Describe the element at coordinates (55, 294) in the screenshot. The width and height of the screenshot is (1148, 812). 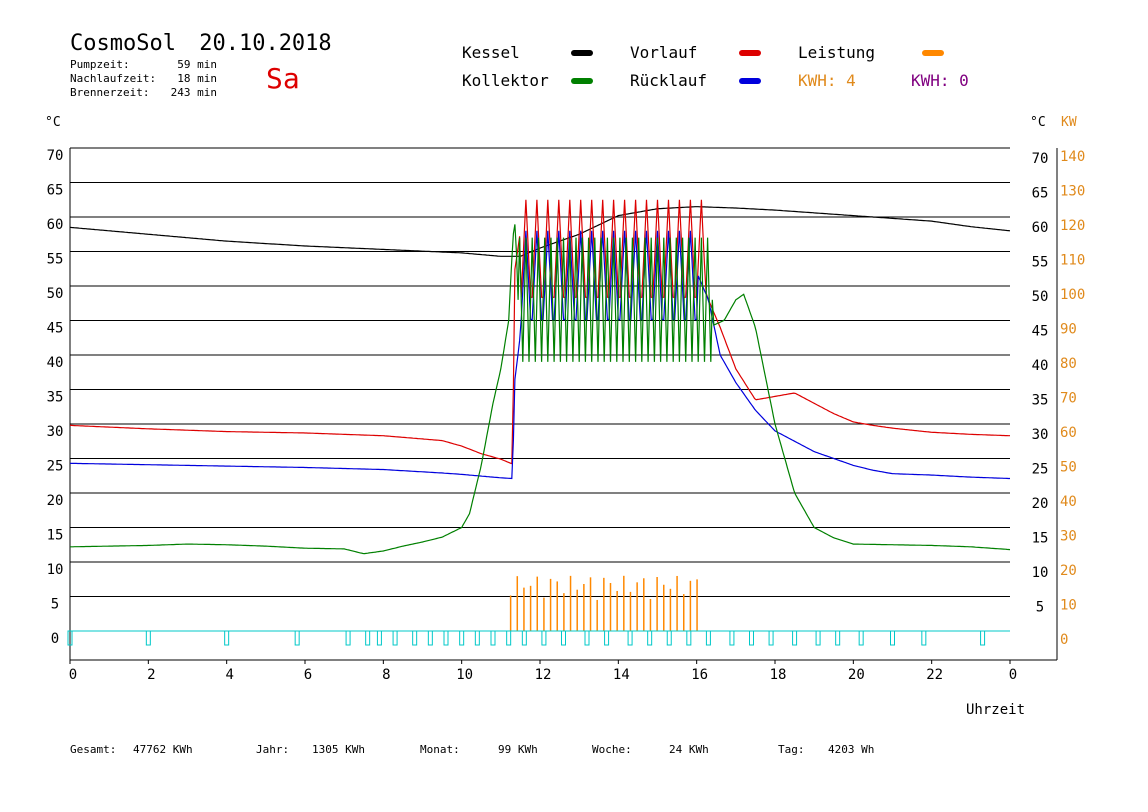
I see `y-tick-left: 50` at that location.